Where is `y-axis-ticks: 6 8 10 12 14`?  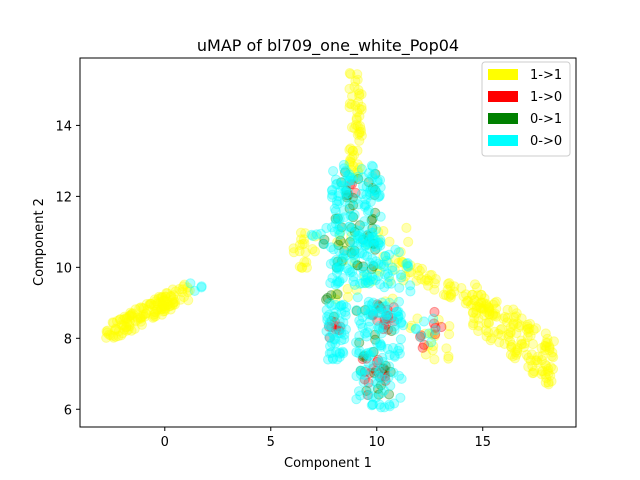 y-axis-ticks: 6 8 10 12 14 is located at coordinates (67, 268).